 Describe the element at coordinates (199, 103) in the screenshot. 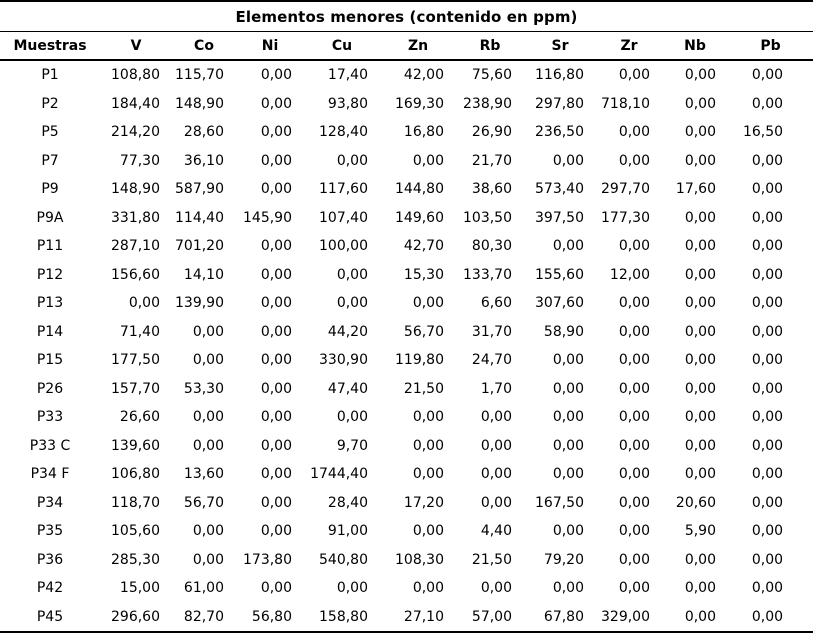

I see `cell: 148,90` at that location.